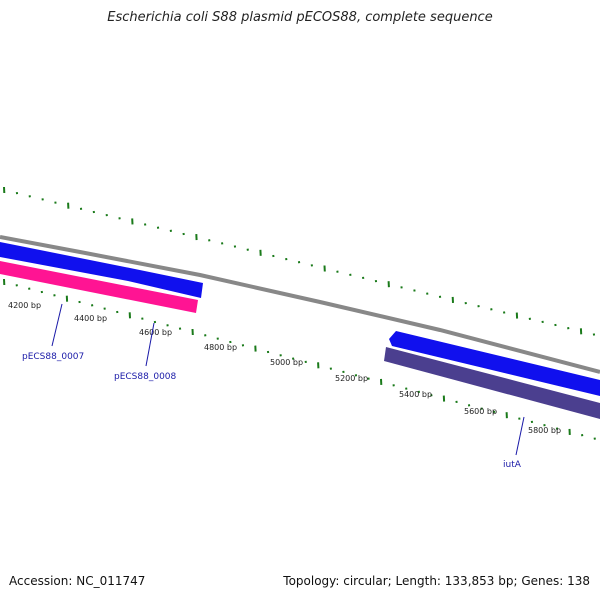 The width and height of the screenshot is (600, 600). What do you see at coordinates (480, 411) in the screenshot?
I see `tick-label: 5600 bp` at bounding box center [480, 411].